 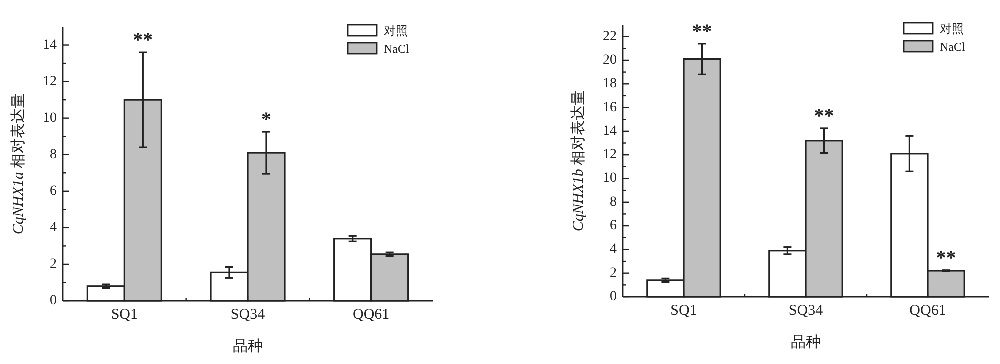 I want to click on y-tick-label: 22, so click(x=610, y=36).